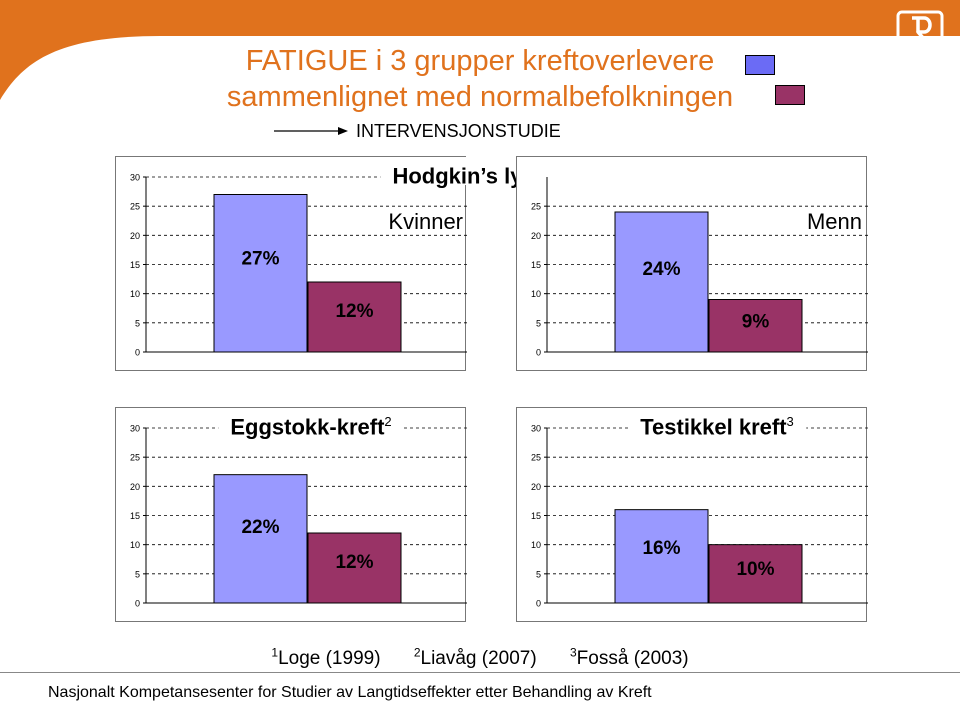  I want to click on footer-divider, so click(480, 672).